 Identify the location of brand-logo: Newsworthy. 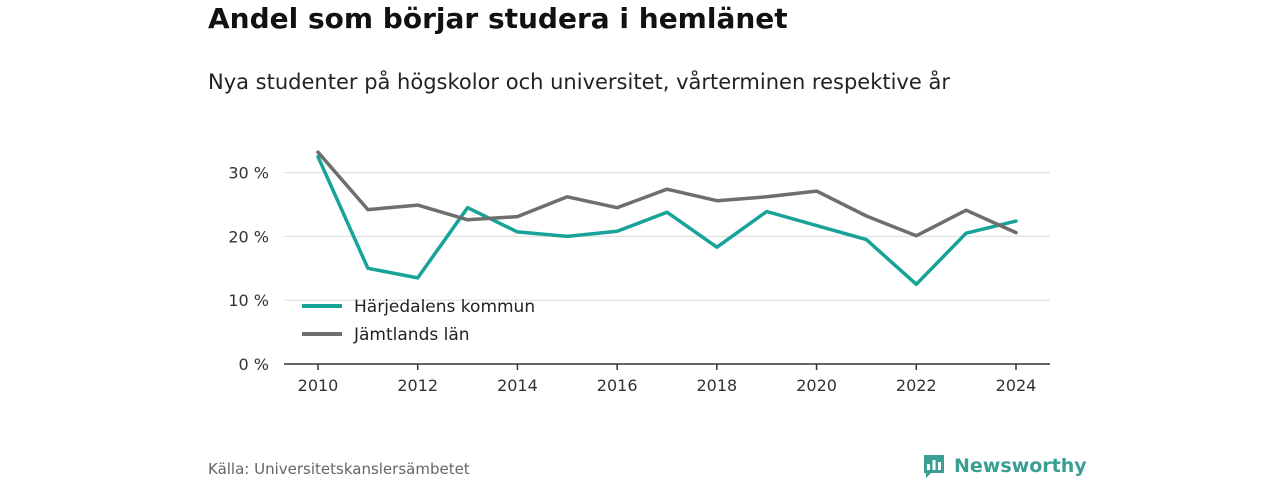
(1004, 466).